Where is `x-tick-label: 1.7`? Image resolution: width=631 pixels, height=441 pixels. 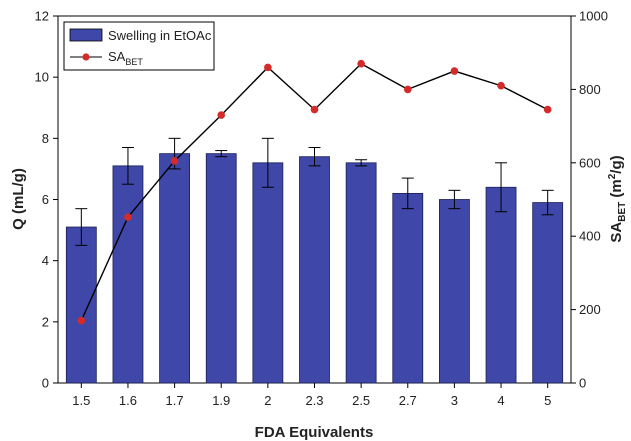 x-tick-label: 1.7 is located at coordinates (175, 400).